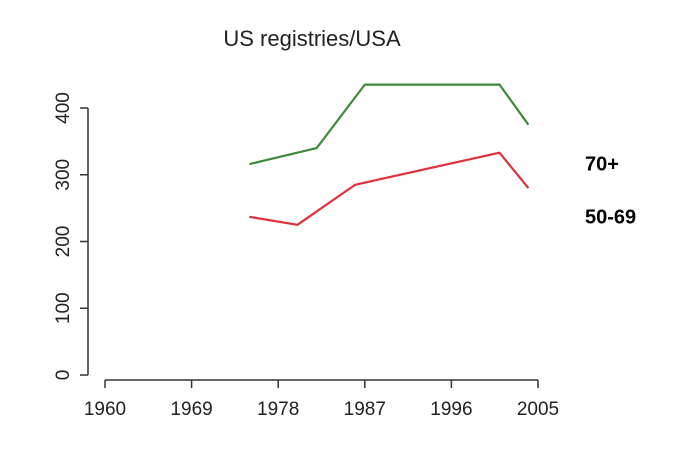 The width and height of the screenshot is (689, 455). Describe the element at coordinates (191, 409) in the screenshot. I see `x-tick-label: 1969` at that location.